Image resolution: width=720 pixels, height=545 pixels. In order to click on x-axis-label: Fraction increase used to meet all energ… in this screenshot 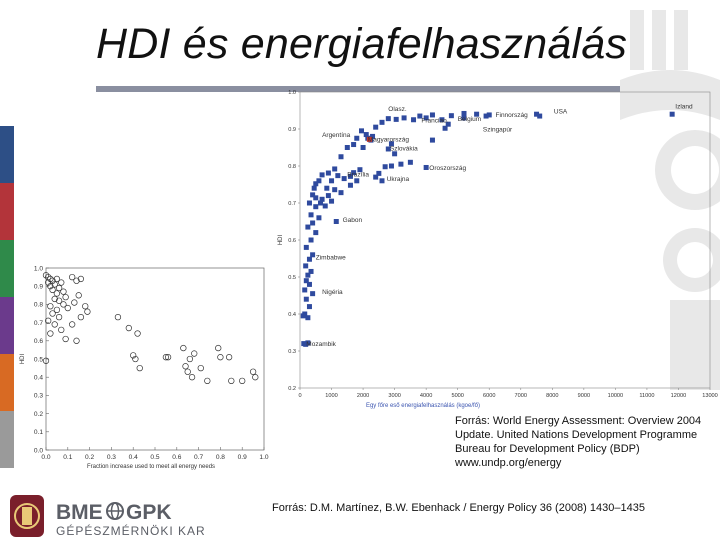, I will do `click(151, 467)`.